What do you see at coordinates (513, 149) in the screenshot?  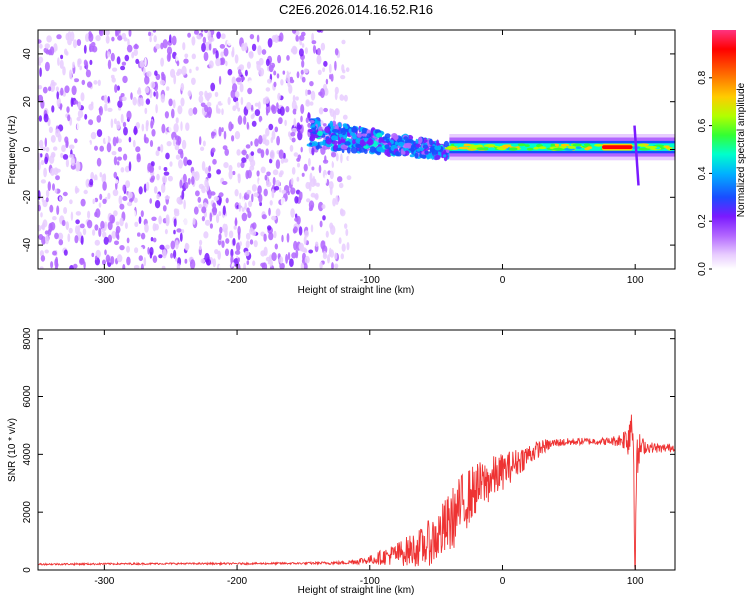 I see `spectrogram-carrier-cell` at bounding box center [513, 149].